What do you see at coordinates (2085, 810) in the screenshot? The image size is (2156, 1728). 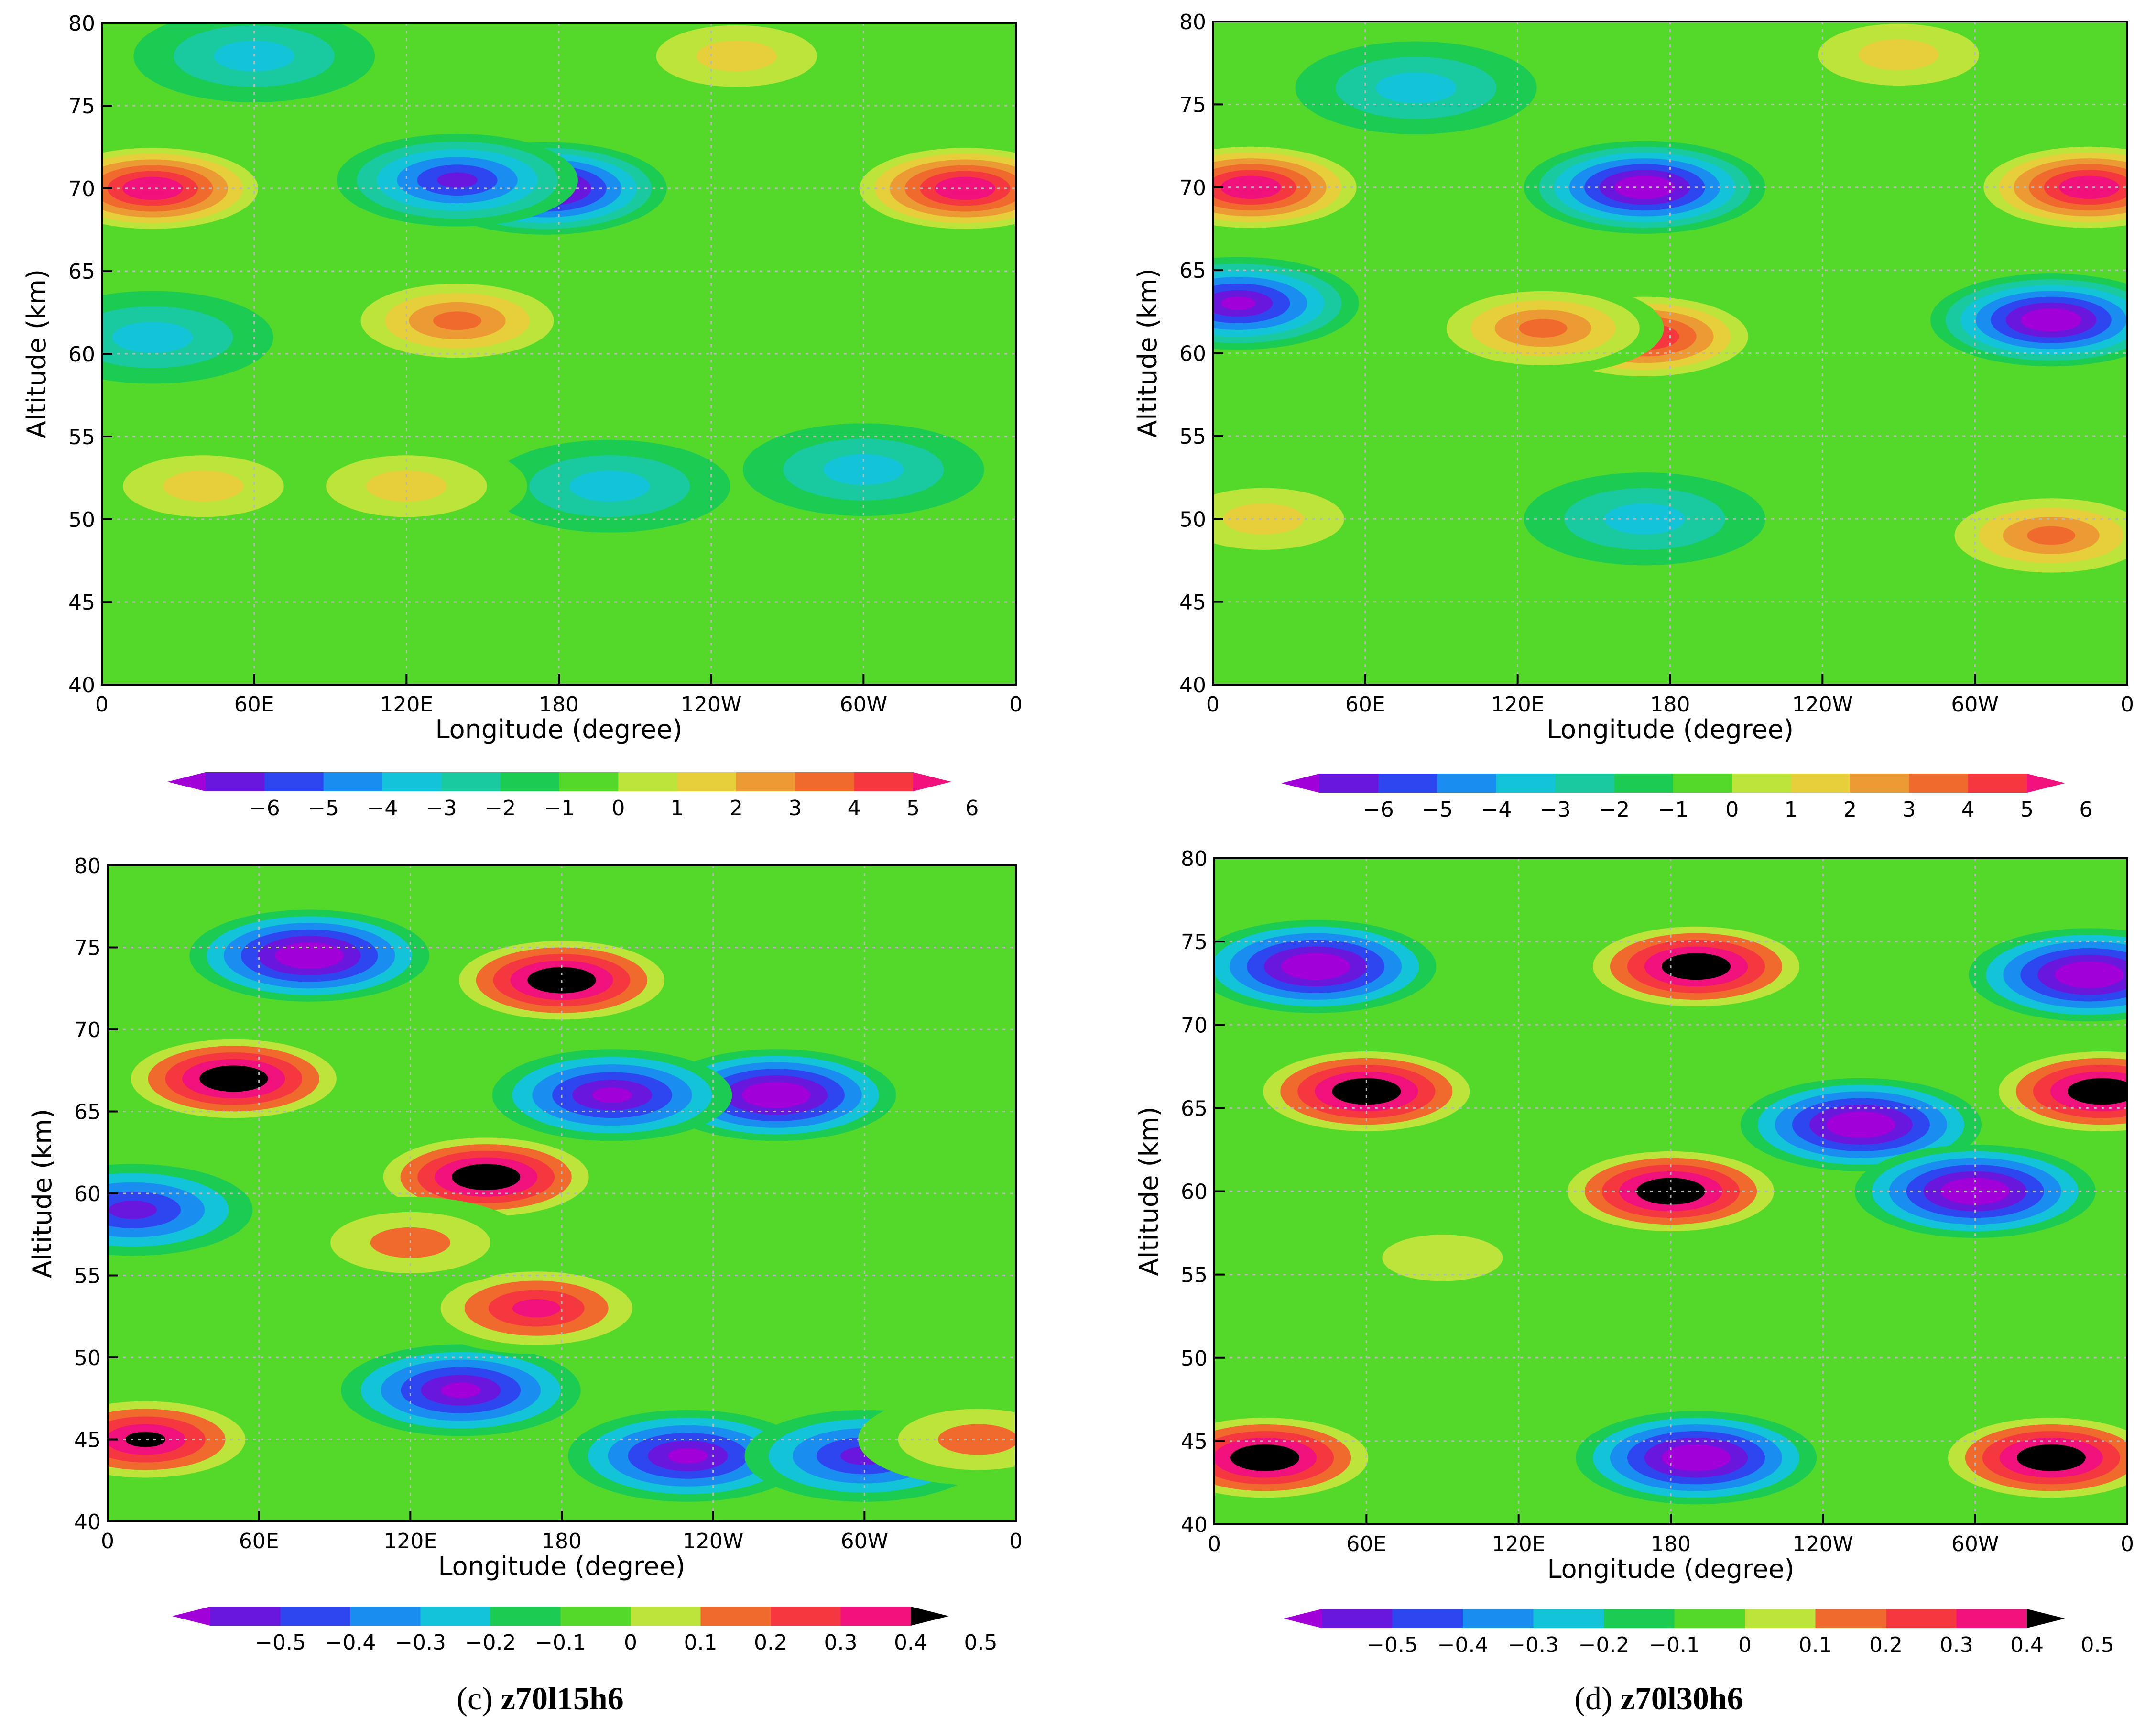 I see `colorbar-label: 6` at bounding box center [2085, 810].